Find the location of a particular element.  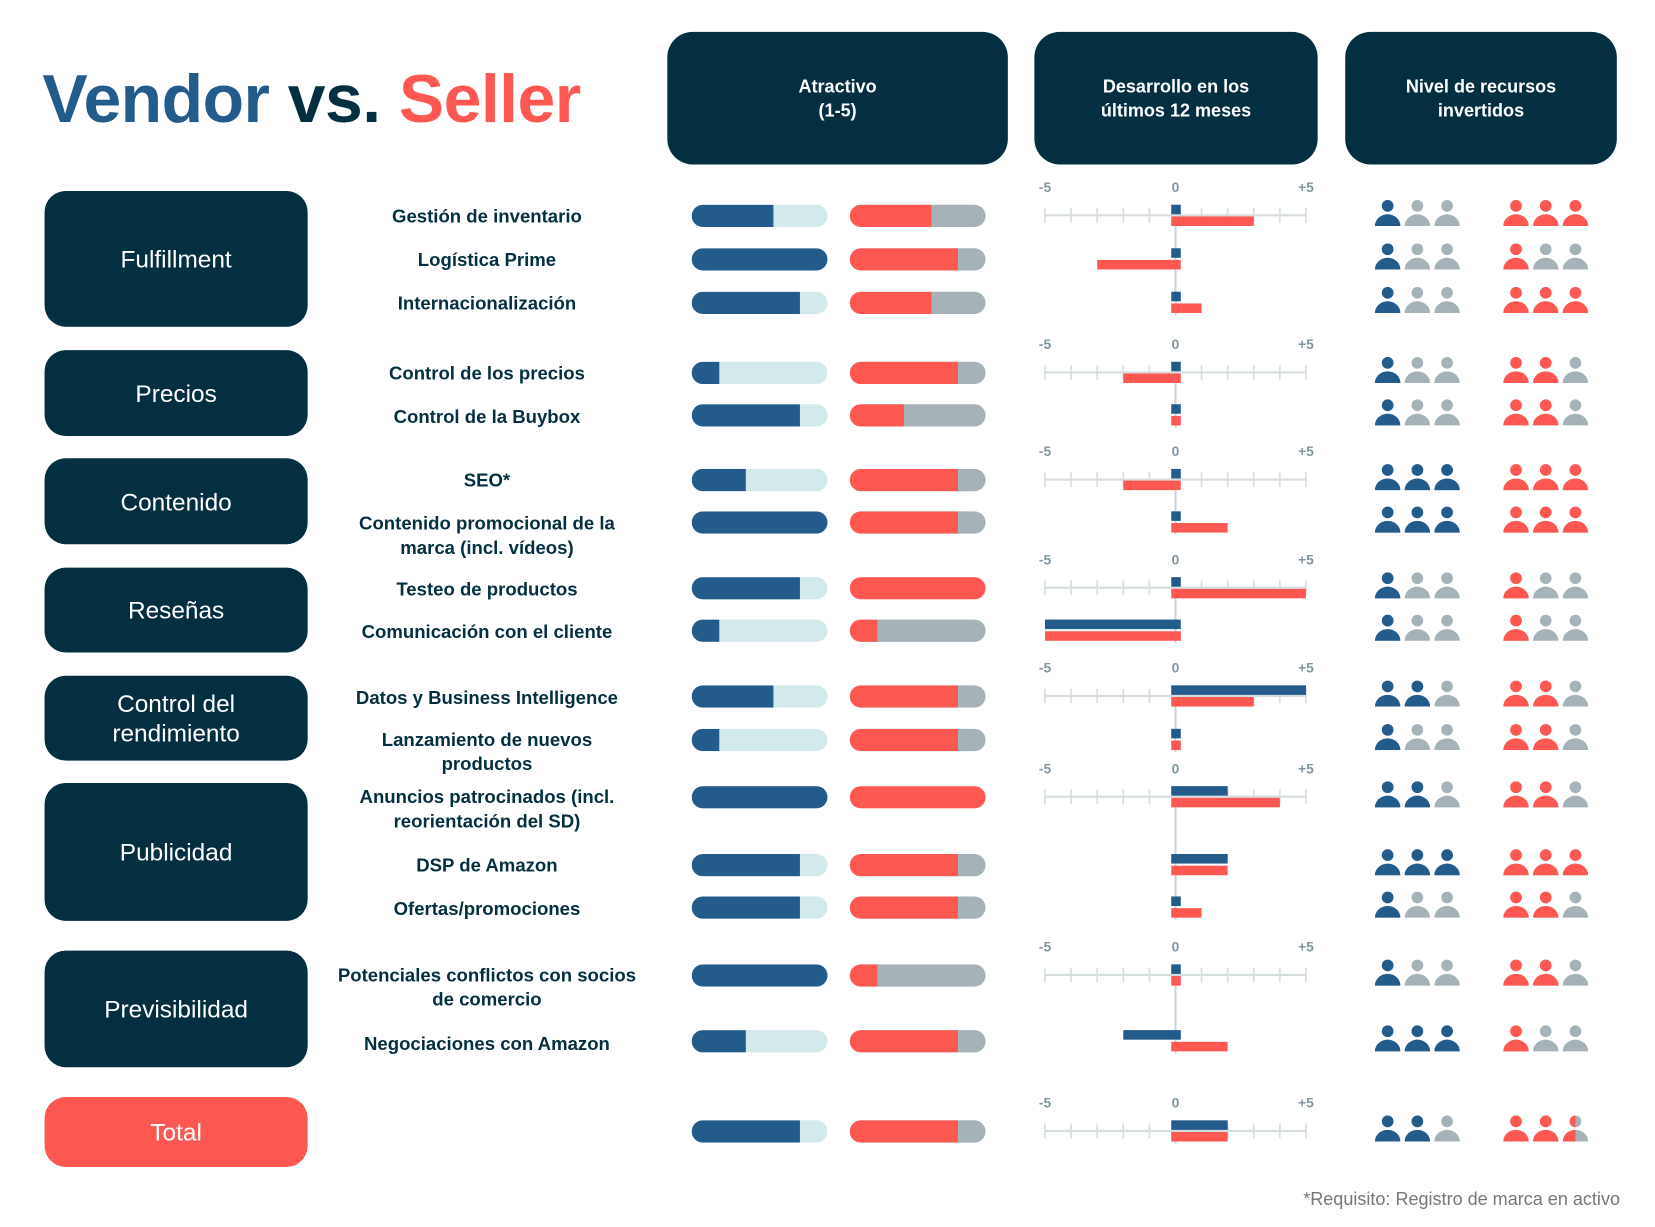

header-attractiveness: Atractivo (1-5) is located at coordinates (837, 98).